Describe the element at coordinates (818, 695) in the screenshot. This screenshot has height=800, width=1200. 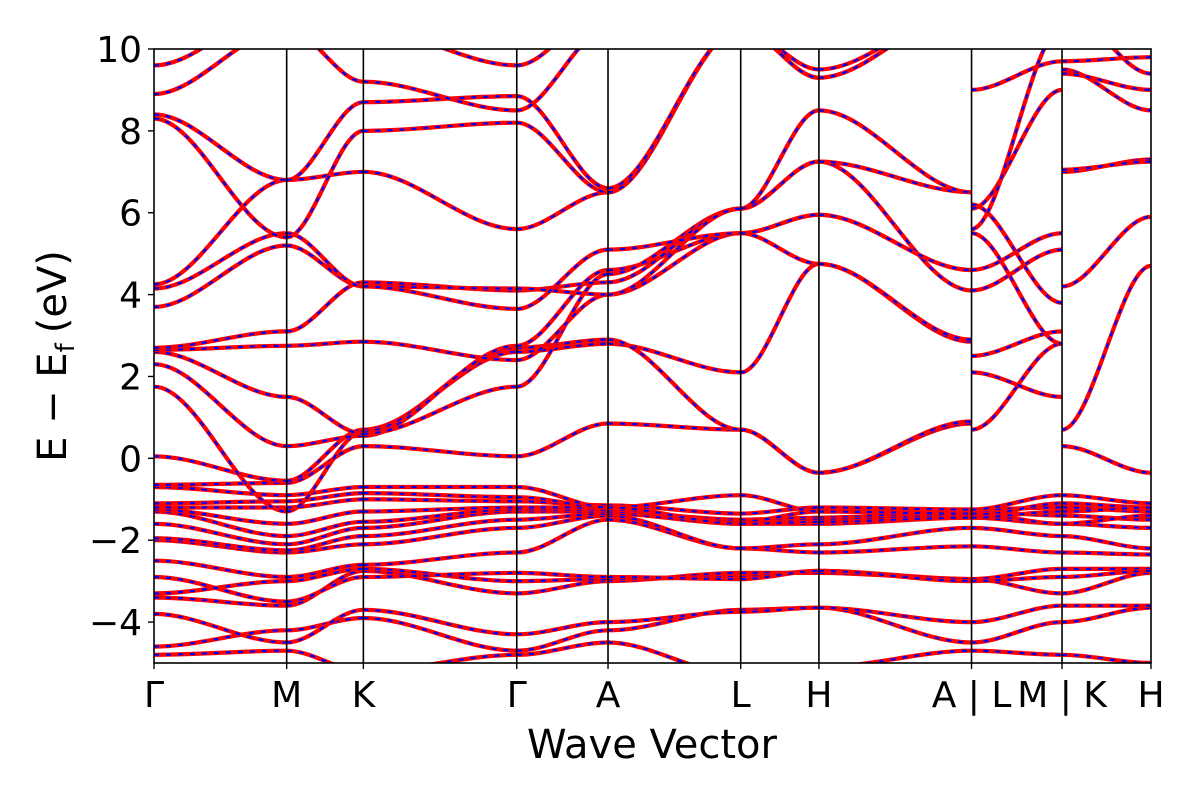
I see `x-tick-label-6: H` at that location.